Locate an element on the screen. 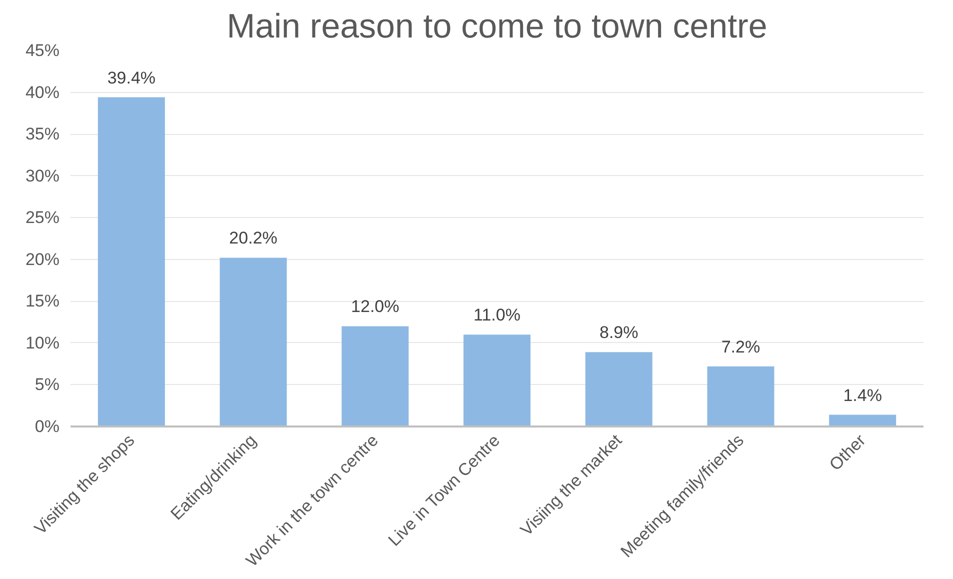 This screenshot has height=579, width=953. data-label: 12.0% is located at coordinates (375, 306).